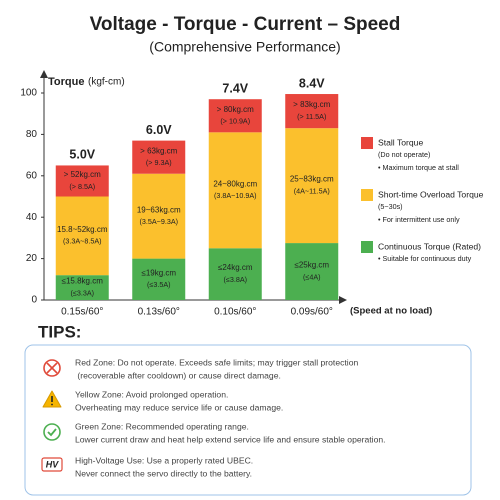 The width and height of the screenshot is (500, 500). Describe the element at coordinates (28, 93) in the screenshot. I see `y-tick-label: 100` at that location.